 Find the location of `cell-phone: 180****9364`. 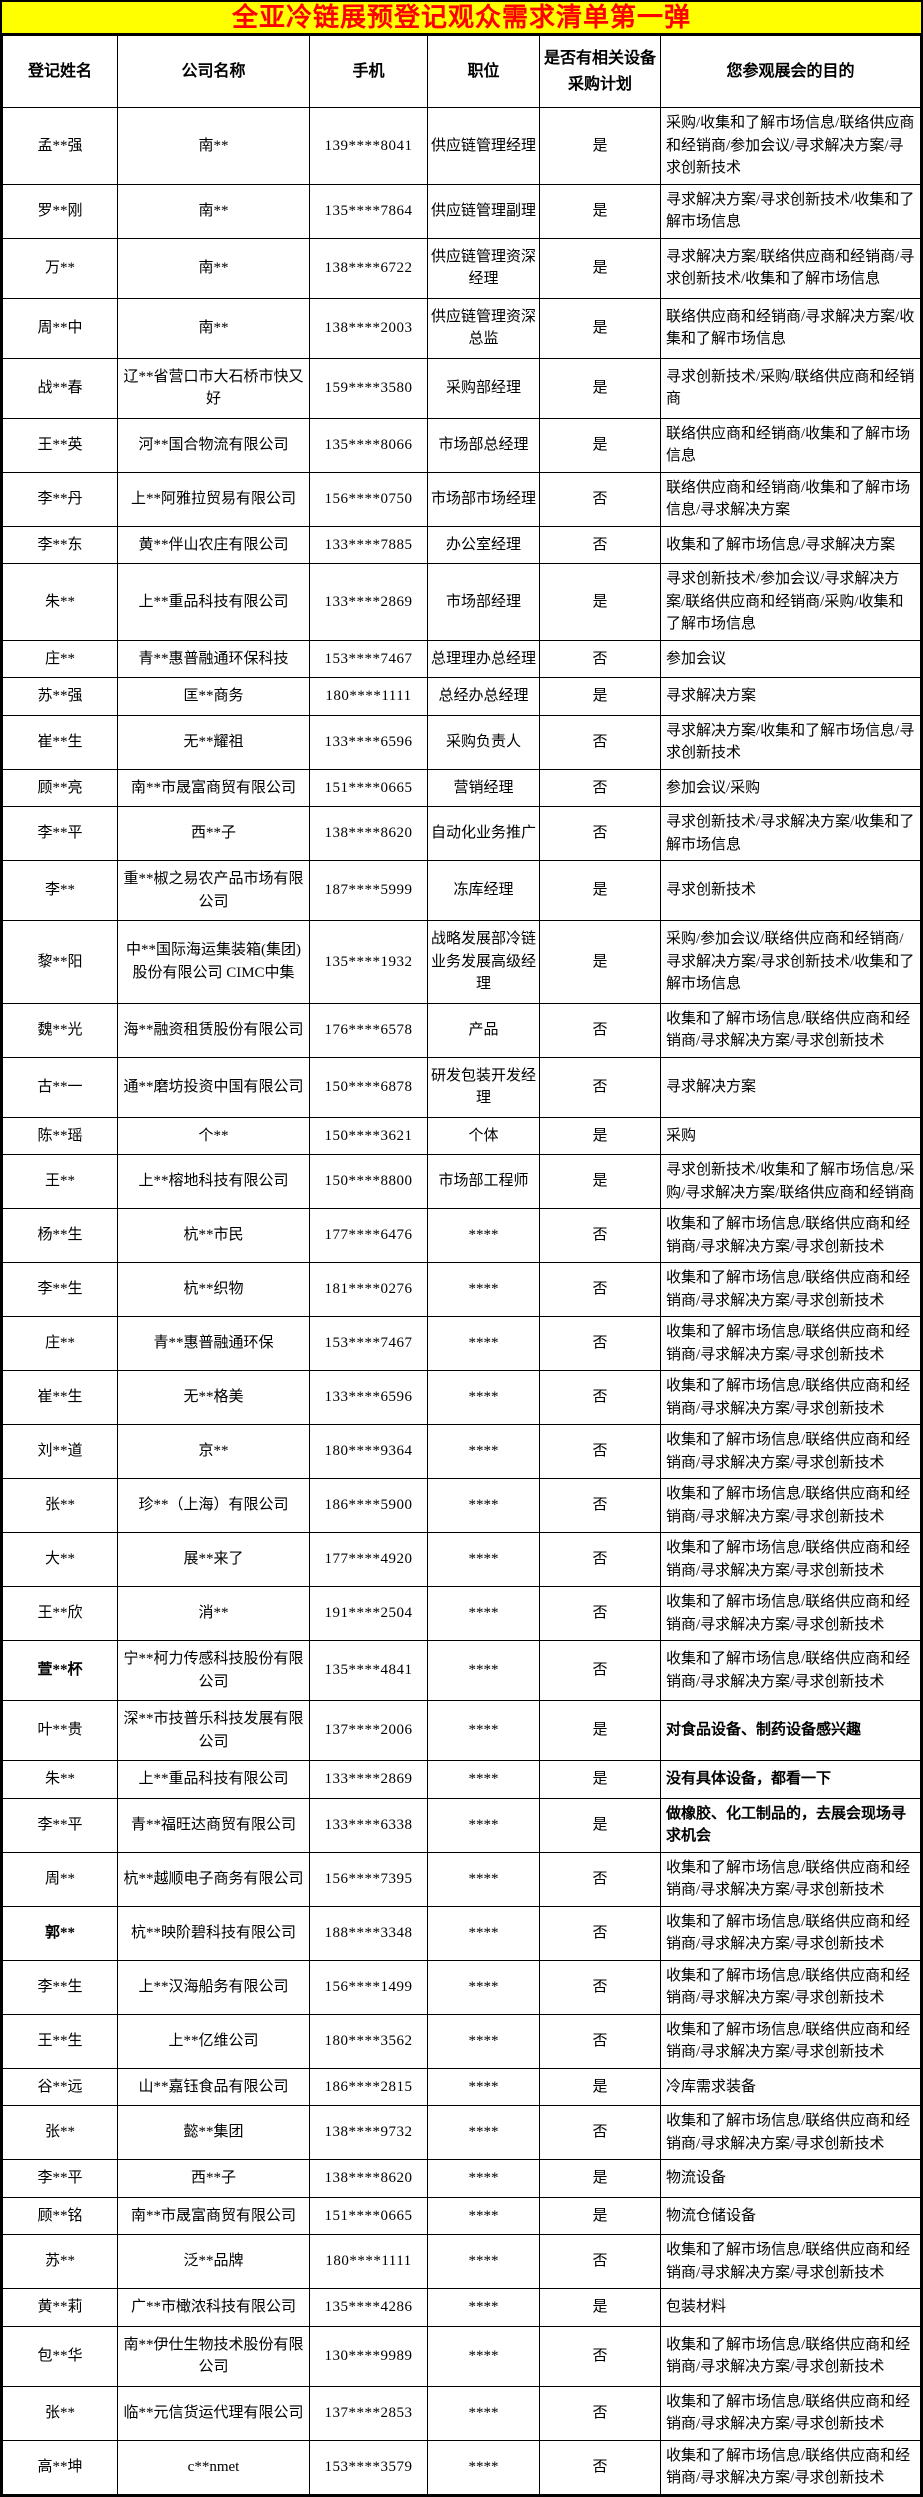

cell-phone: 180****9364 is located at coordinates (368, 1452).